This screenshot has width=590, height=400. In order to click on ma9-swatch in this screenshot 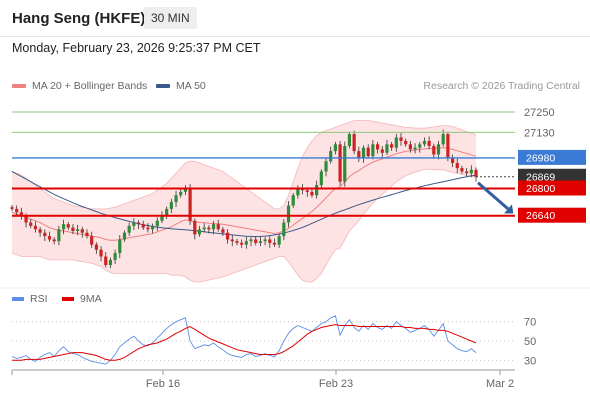, I will do `click(68, 299)`.